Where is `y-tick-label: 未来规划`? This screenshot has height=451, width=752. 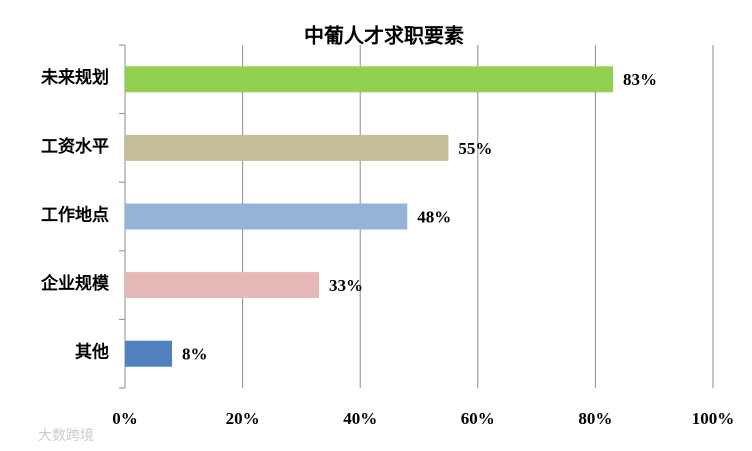
y-tick-label: 未来规划 is located at coordinates (74, 77).